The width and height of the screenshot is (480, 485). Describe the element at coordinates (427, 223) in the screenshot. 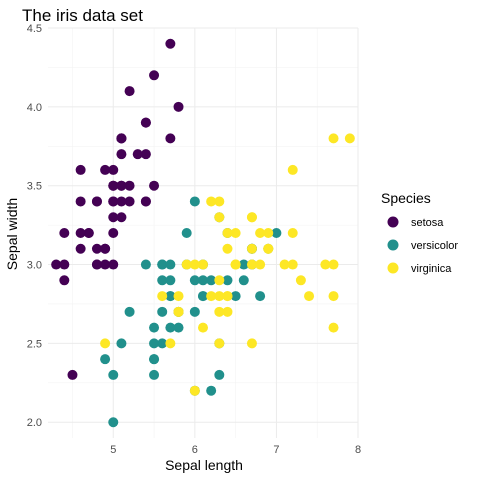

I see `legend-label-setosa: setosa` at that location.